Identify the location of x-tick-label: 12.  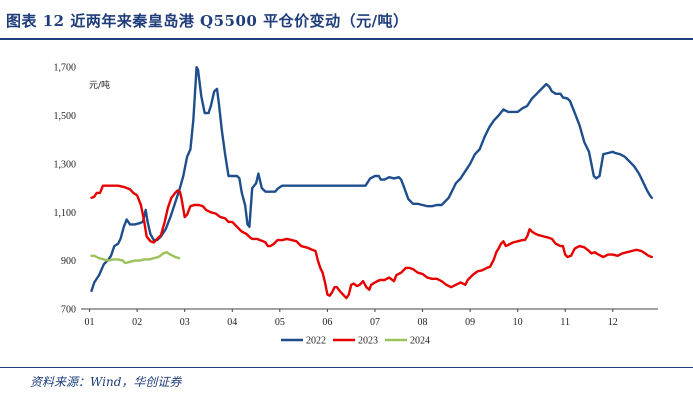
(613, 322).